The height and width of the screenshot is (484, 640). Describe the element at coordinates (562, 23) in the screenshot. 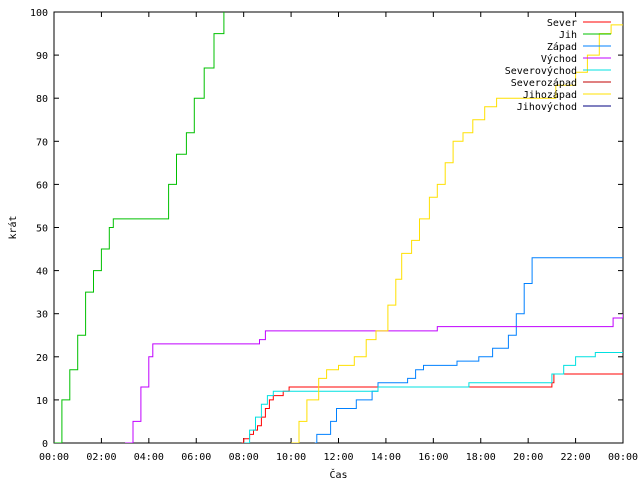

I see `legend-label: Sever` at that location.